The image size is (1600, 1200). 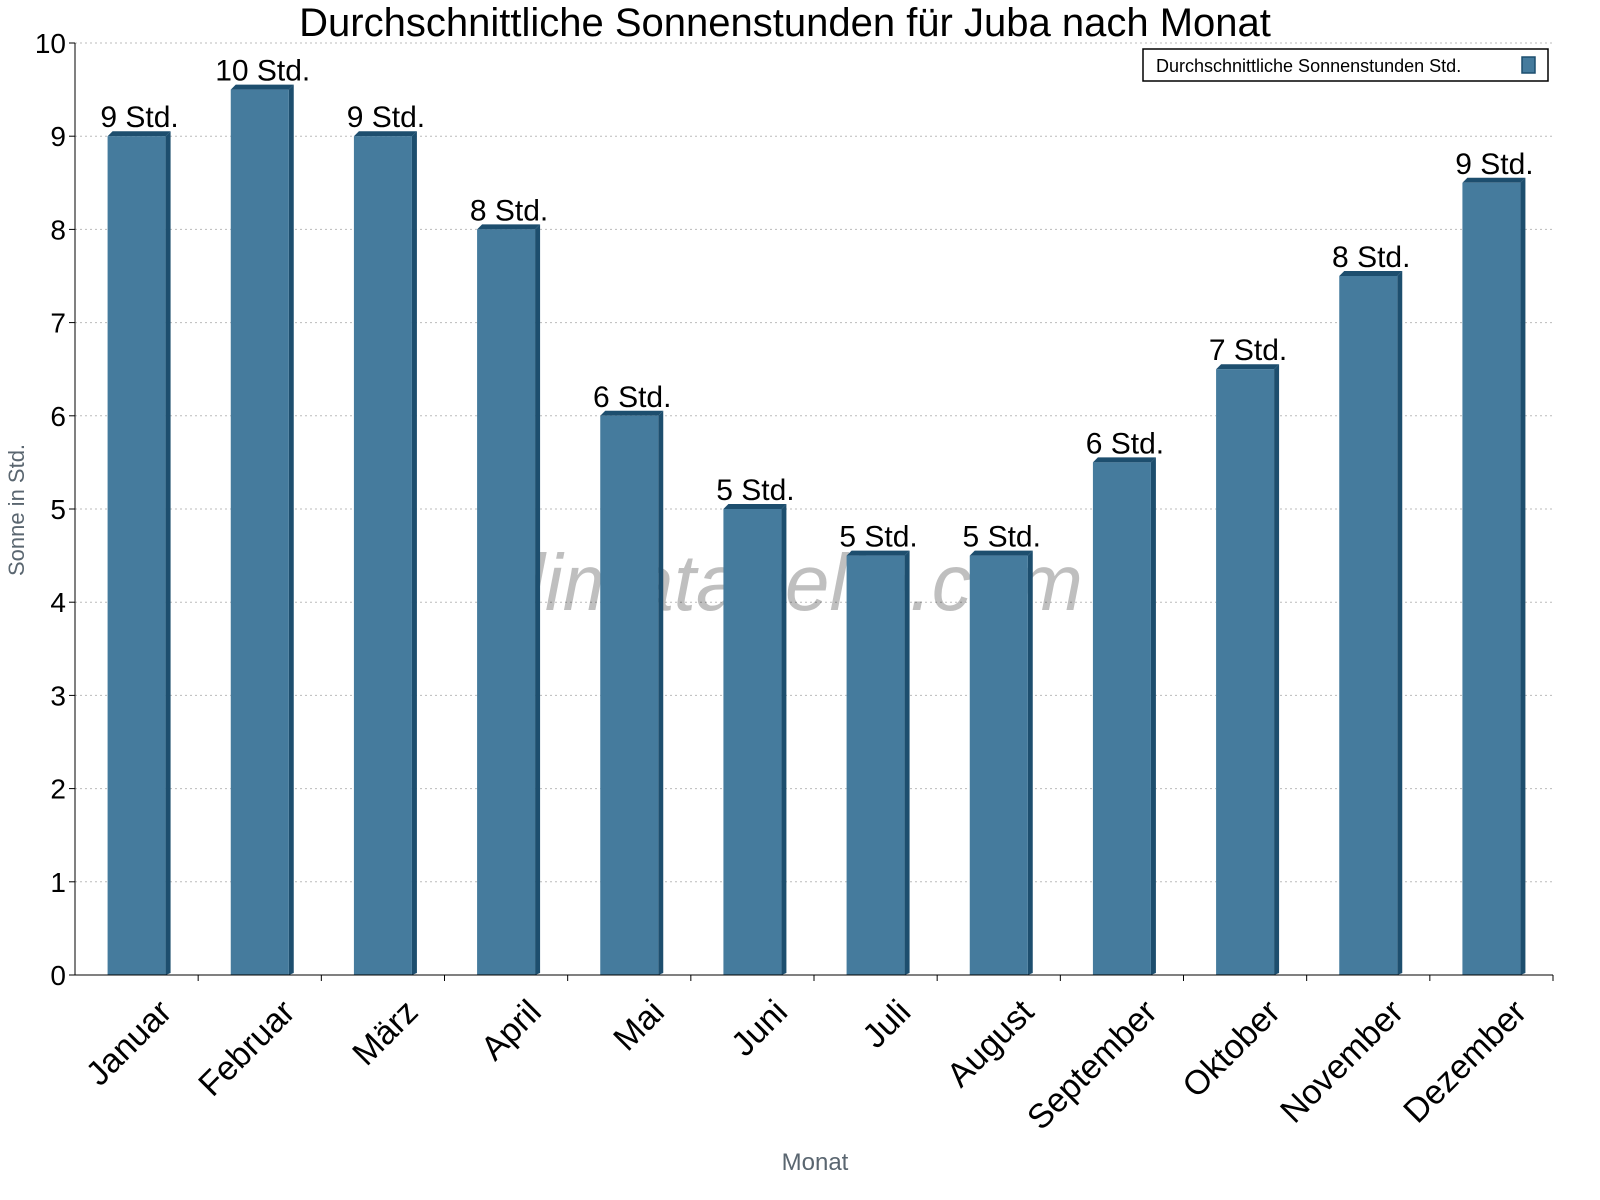 What do you see at coordinates (58, 136) in the screenshot?
I see `y-tick-label: 9` at bounding box center [58, 136].